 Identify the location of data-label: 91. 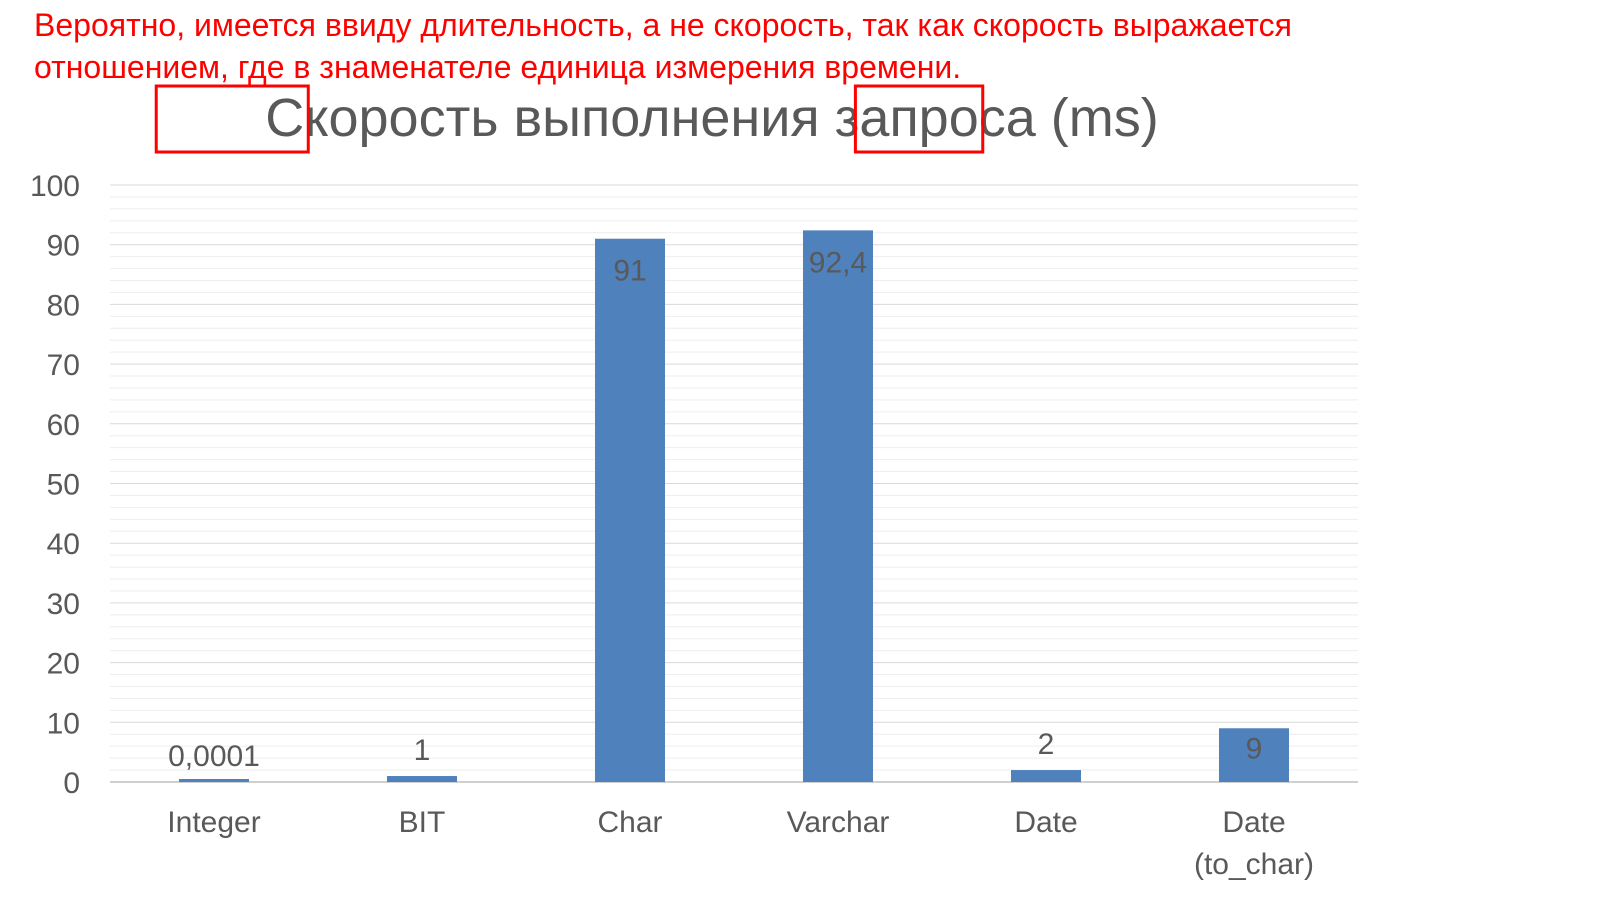
(629, 271).